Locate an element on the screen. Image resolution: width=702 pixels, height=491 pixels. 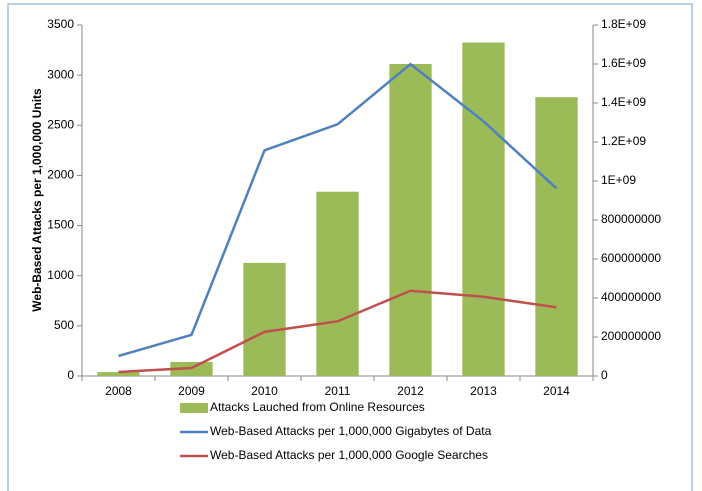
x-tick-label: 2009 is located at coordinates (191, 391).